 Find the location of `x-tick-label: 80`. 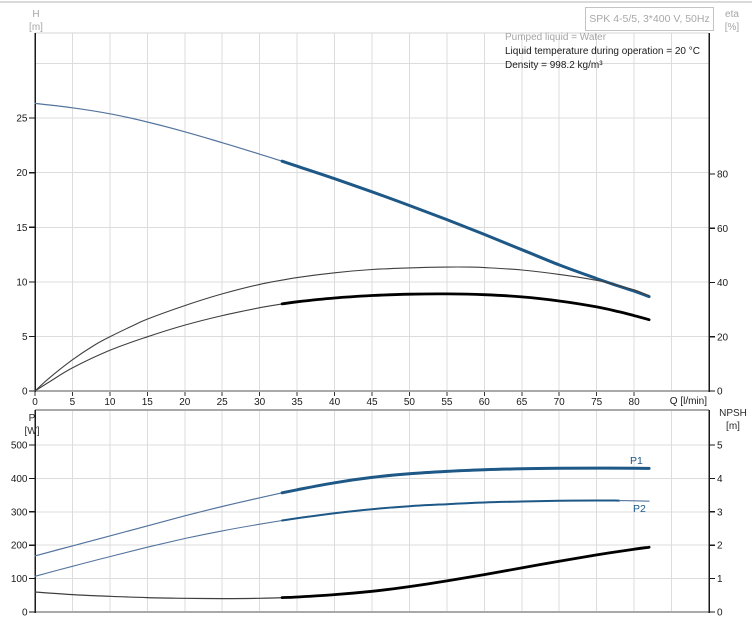

x-tick-label: 80 is located at coordinates (635, 402).